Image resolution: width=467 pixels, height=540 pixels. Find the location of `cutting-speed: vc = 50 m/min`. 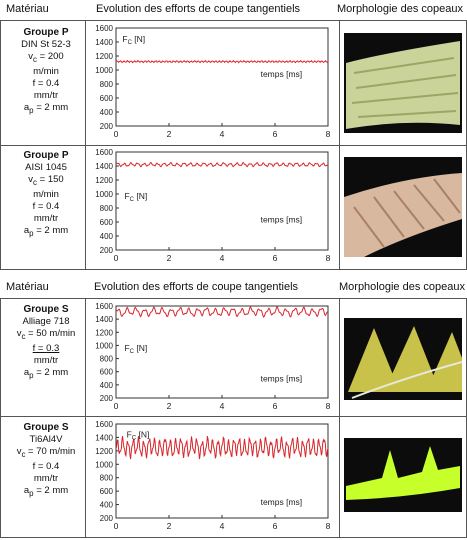

cutting-speed: vc = 50 m/min is located at coordinates (46, 334).